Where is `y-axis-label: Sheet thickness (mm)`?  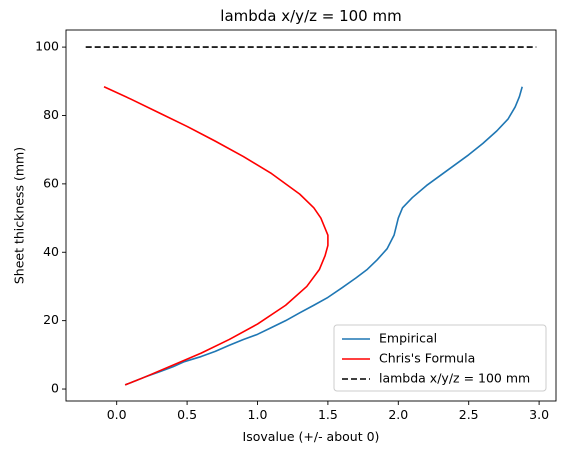 y-axis-label: Sheet thickness (mm) is located at coordinates (19, 215).